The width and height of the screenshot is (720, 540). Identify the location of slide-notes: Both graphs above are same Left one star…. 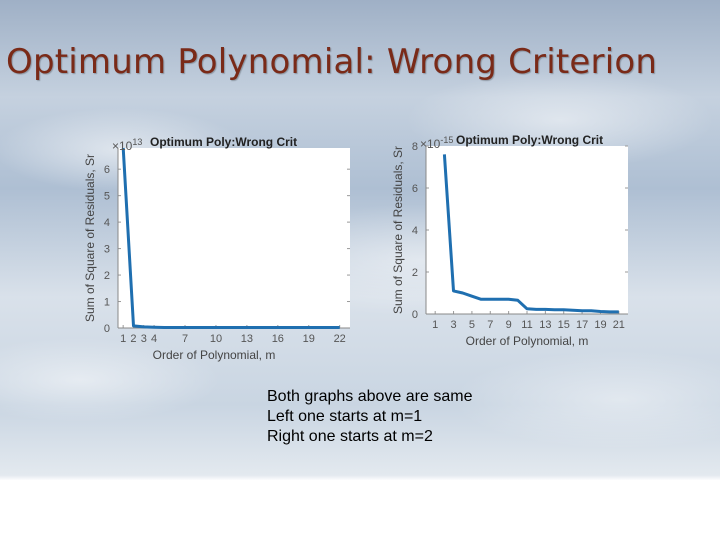
(369, 417).